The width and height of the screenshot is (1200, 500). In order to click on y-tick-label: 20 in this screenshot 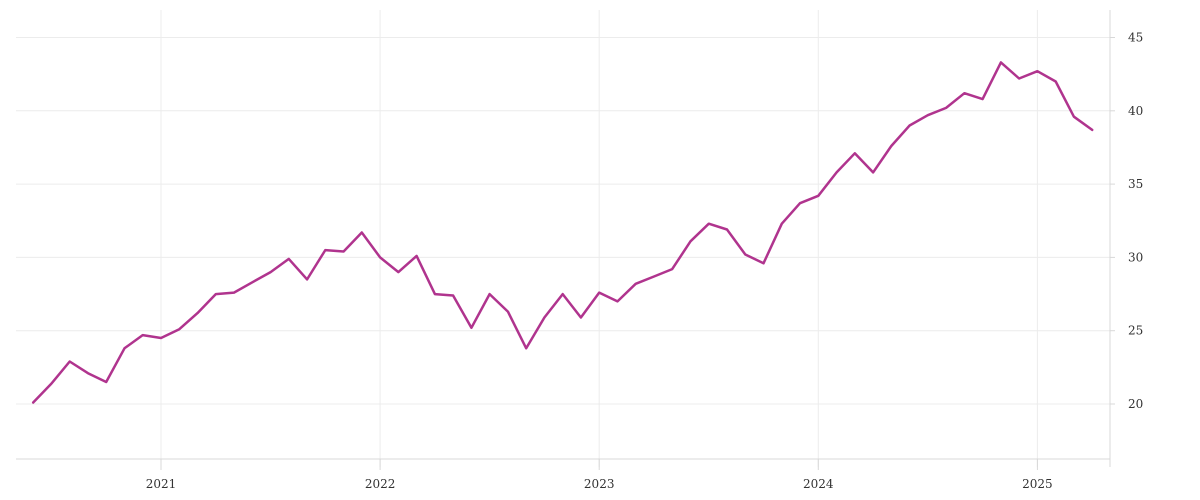, I will do `click(1135, 404)`.